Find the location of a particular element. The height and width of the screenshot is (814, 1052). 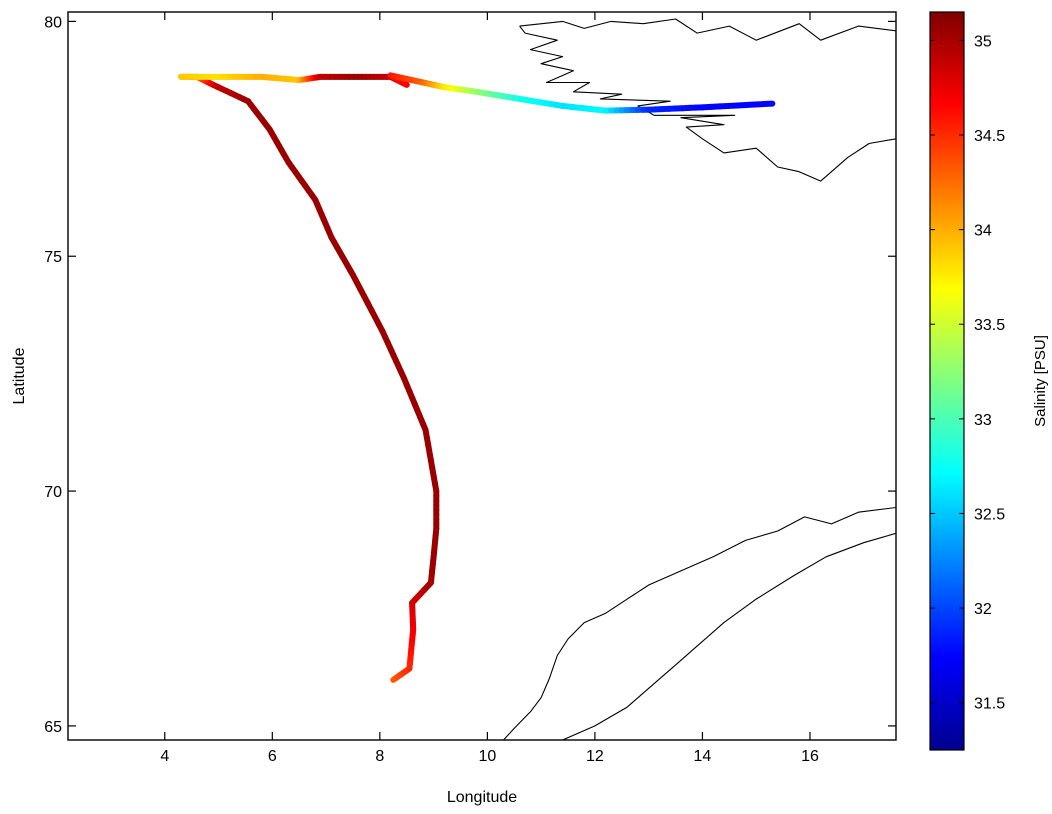

x-tick-label: 8 is located at coordinates (379, 756).